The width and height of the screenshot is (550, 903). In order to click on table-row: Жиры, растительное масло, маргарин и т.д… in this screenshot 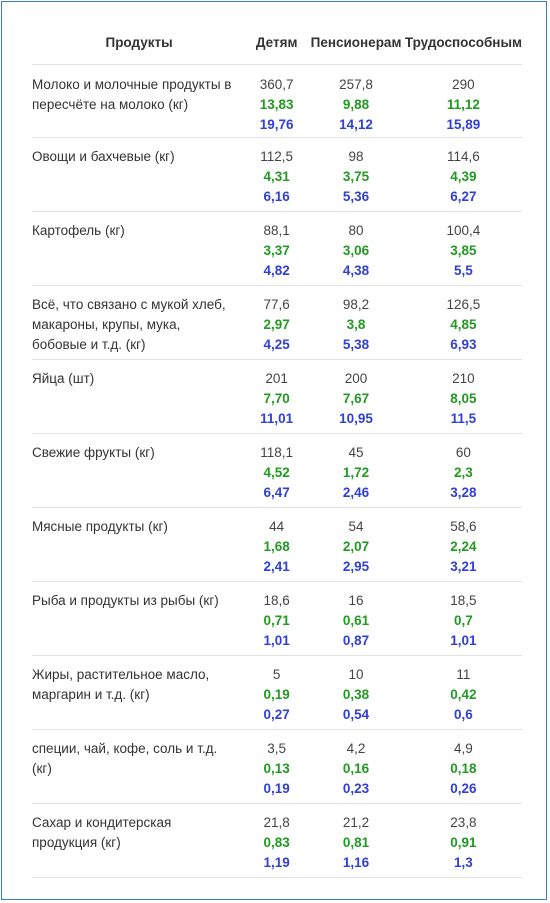, I will do `click(277, 692)`.